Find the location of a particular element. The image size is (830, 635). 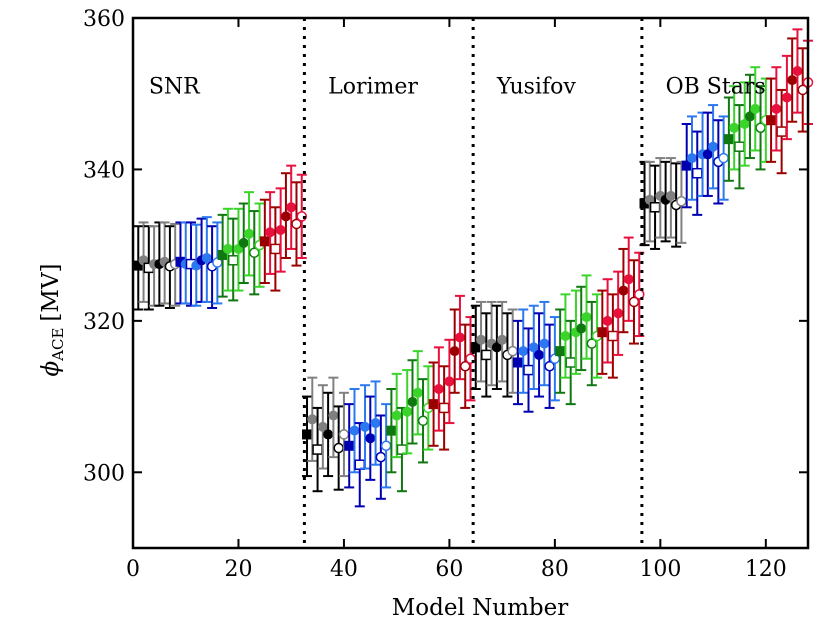

x-tick-label: 40 is located at coordinates (344, 569).